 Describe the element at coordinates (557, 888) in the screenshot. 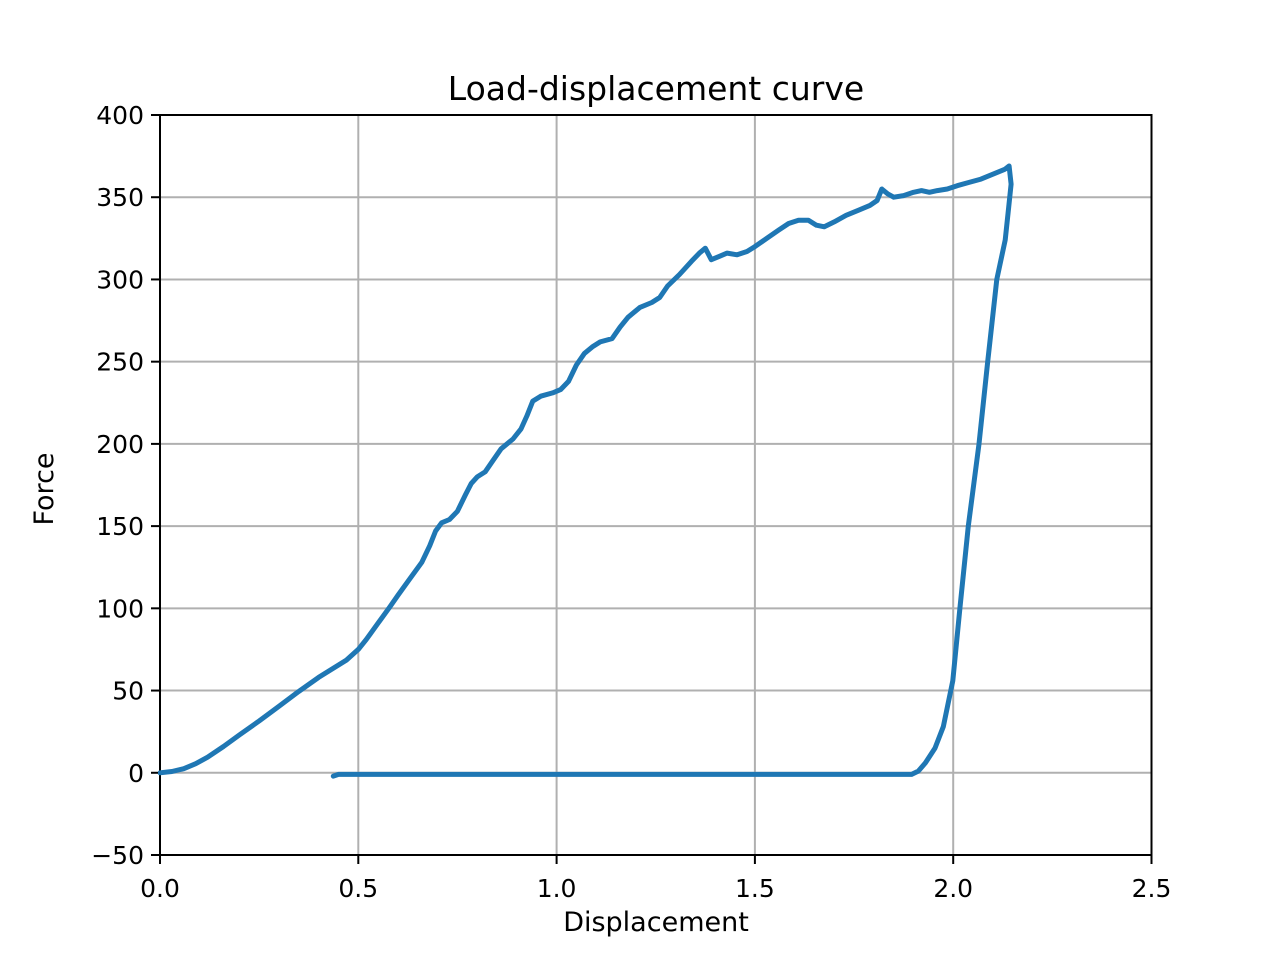

I see `x-tick-label-2: 1.0` at that location.